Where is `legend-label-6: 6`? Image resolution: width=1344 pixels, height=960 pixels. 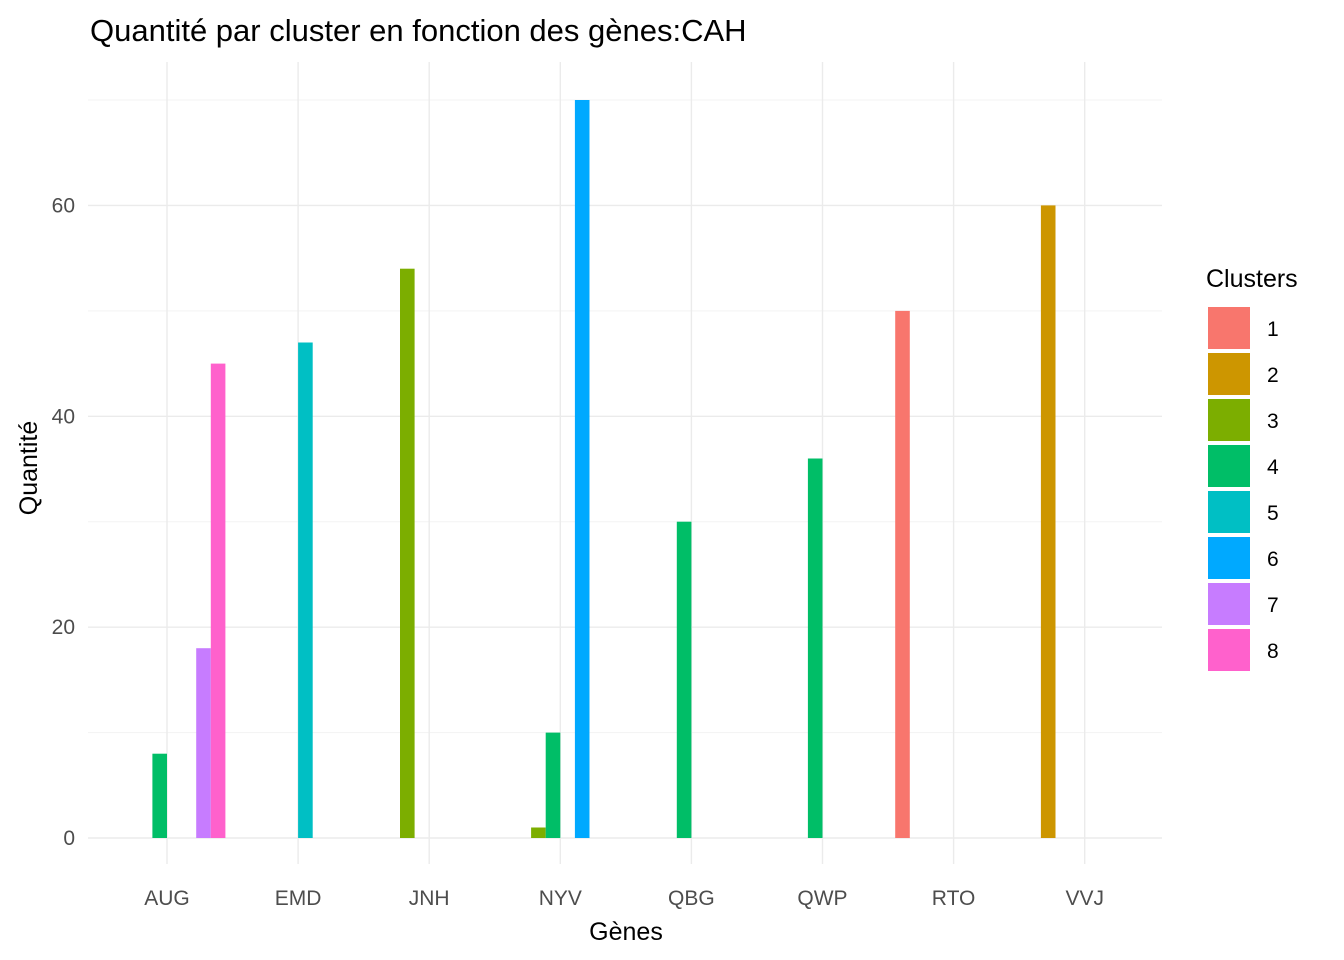 legend-label-6: 6 is located at coordinates (1273, 559).